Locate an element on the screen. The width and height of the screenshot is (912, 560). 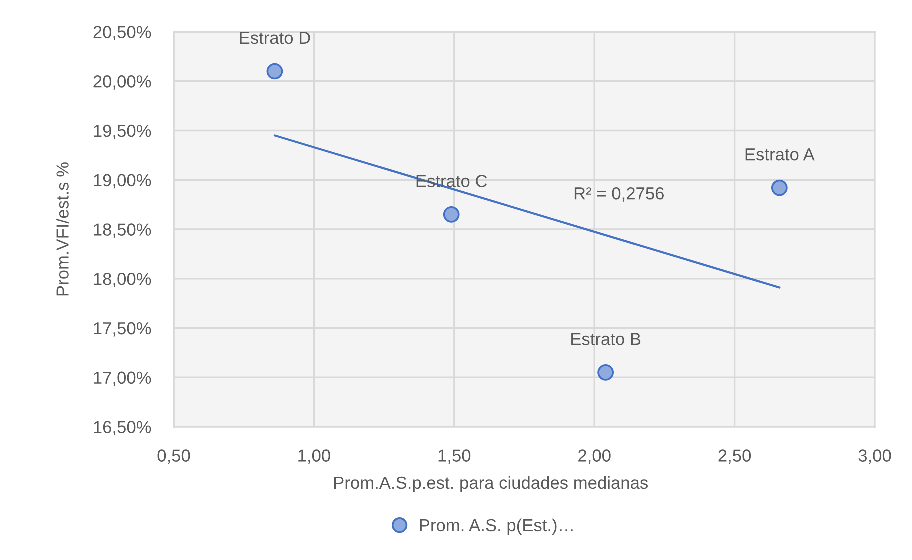
y-tick-label: 16,50% is located at coordinates (123, 428).